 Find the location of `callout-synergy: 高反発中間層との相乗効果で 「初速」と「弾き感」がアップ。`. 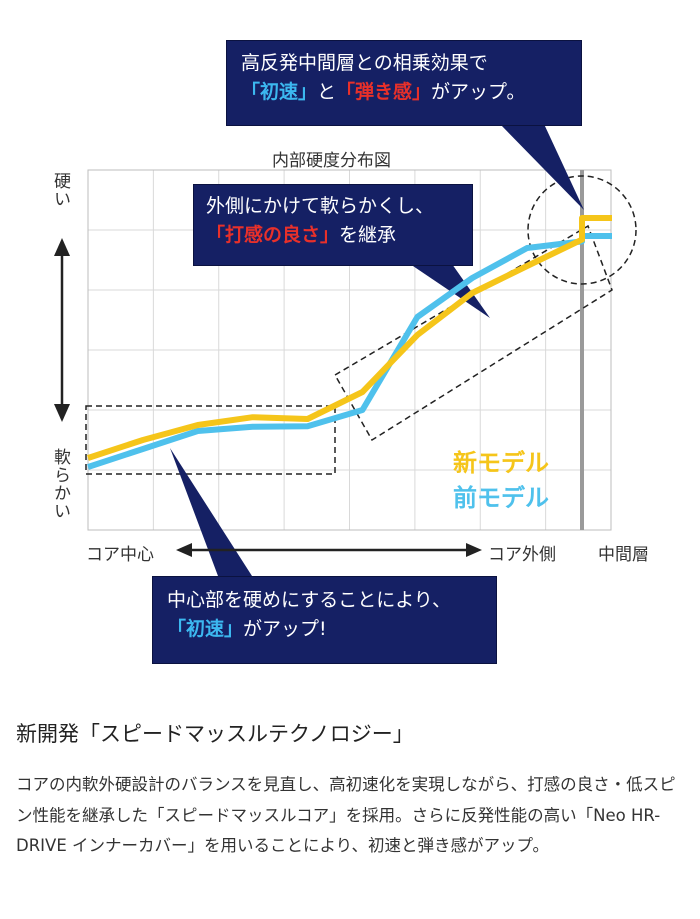

callout-synergy: 高反発中間層との相乗効果で 「初速」と「弾き感」がアップ。 is located at coordinates (404, 83).